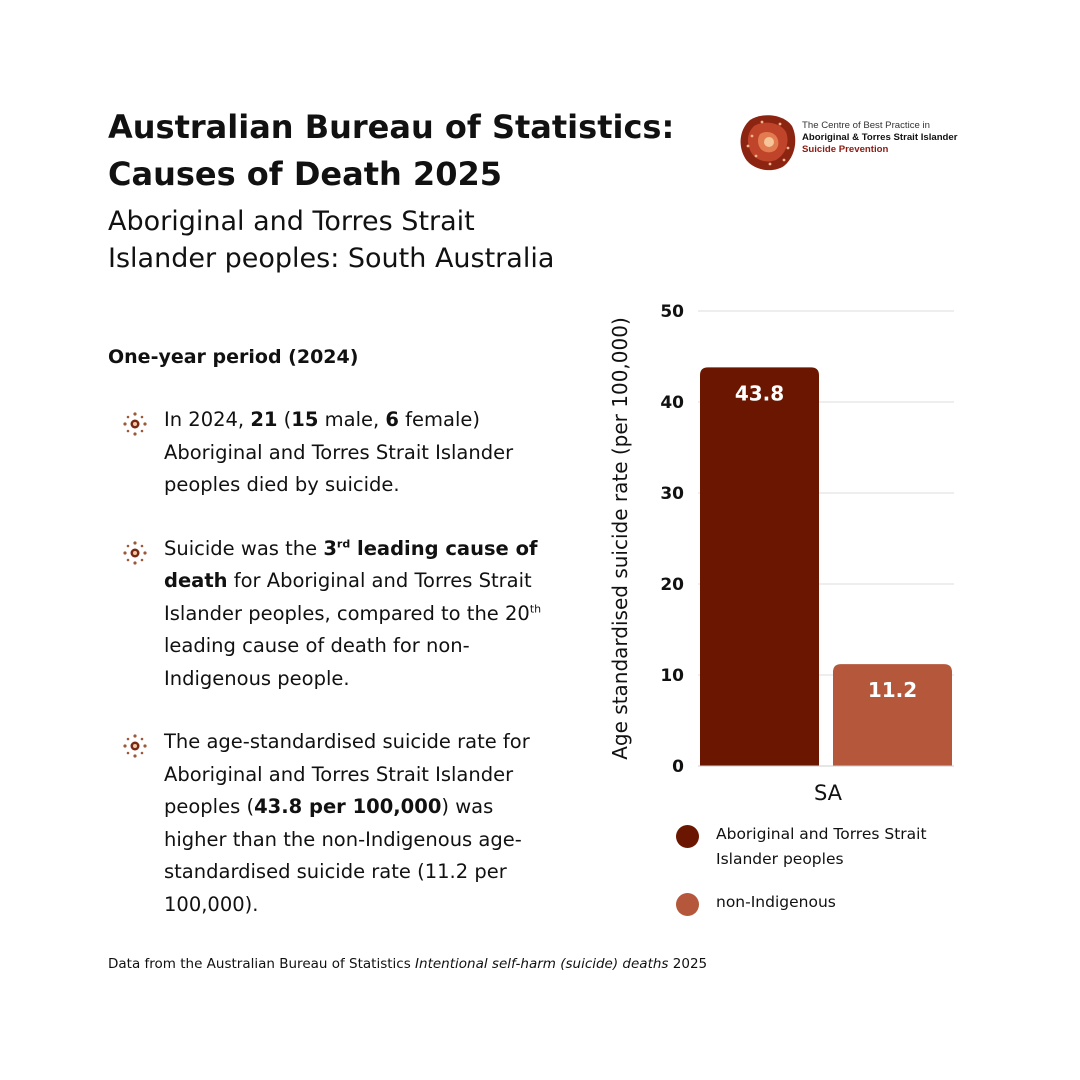  I want to click on title-line-2: Causes of Death 2025, so click(305, 174).